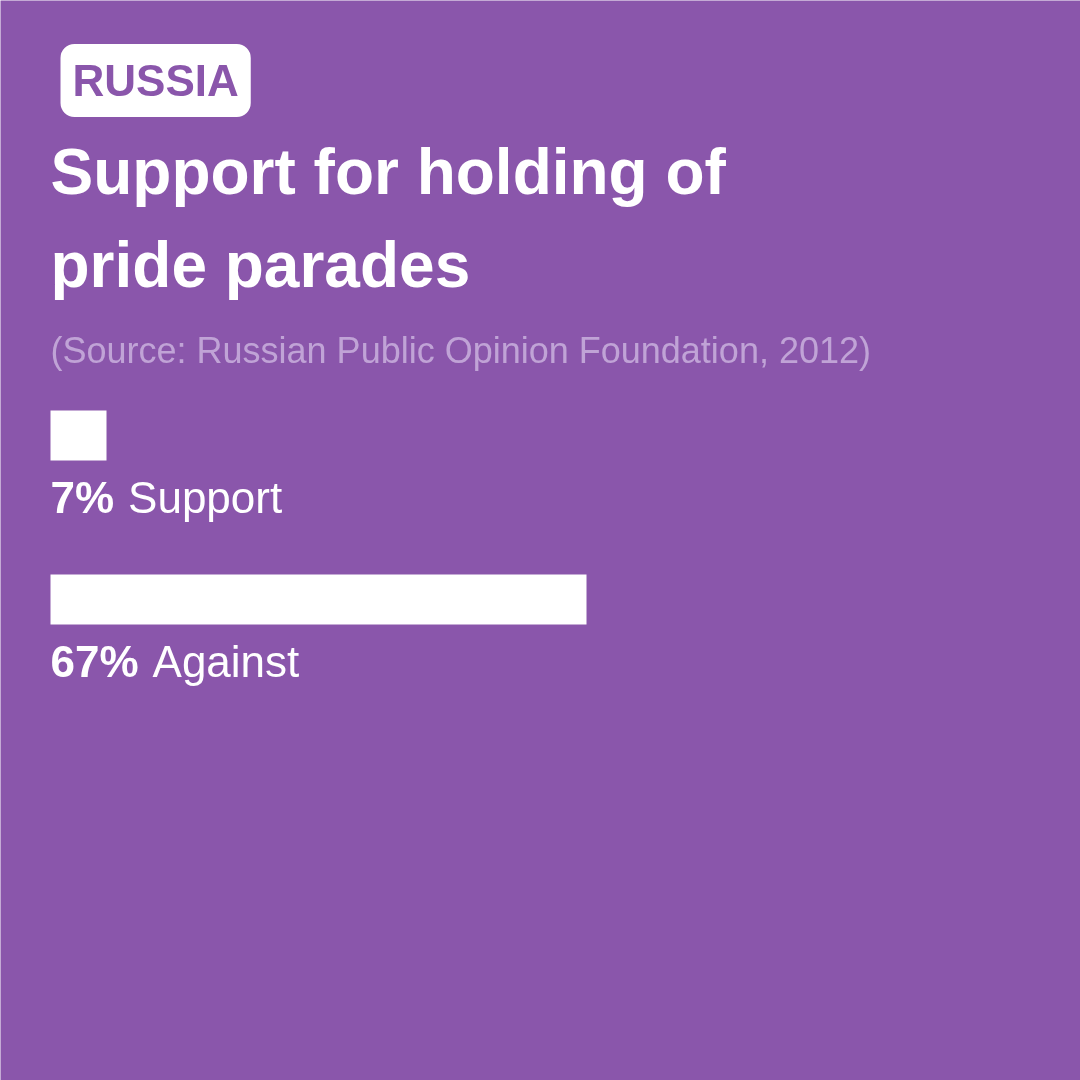 The height and width of the screenshot is (1080, 1080). I want to click on y-tick-label: Support, so click(205, 497).